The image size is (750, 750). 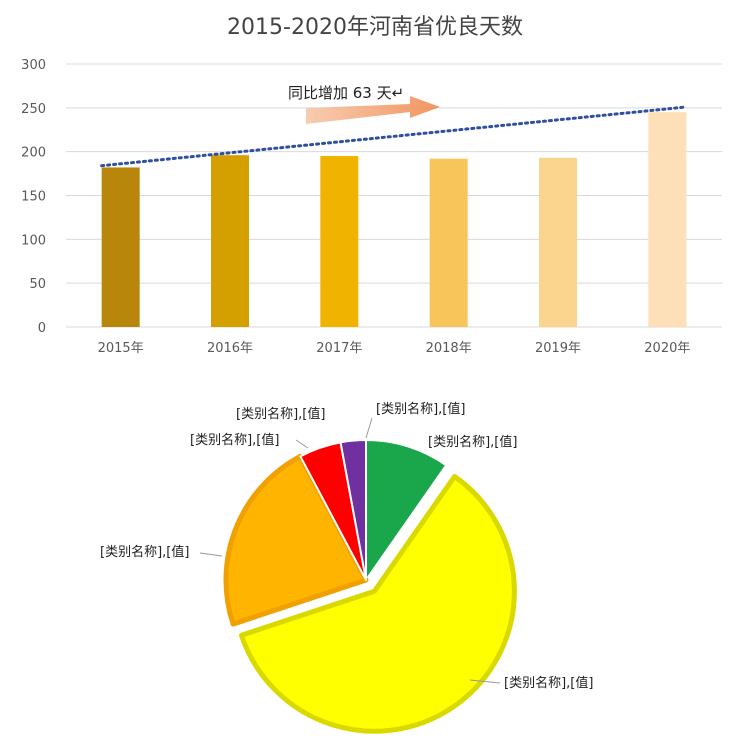 What do you see at coordinates (33, 65) in the screenshot?
I see `y-tick-label: 300` at bounding box center [33, 65].